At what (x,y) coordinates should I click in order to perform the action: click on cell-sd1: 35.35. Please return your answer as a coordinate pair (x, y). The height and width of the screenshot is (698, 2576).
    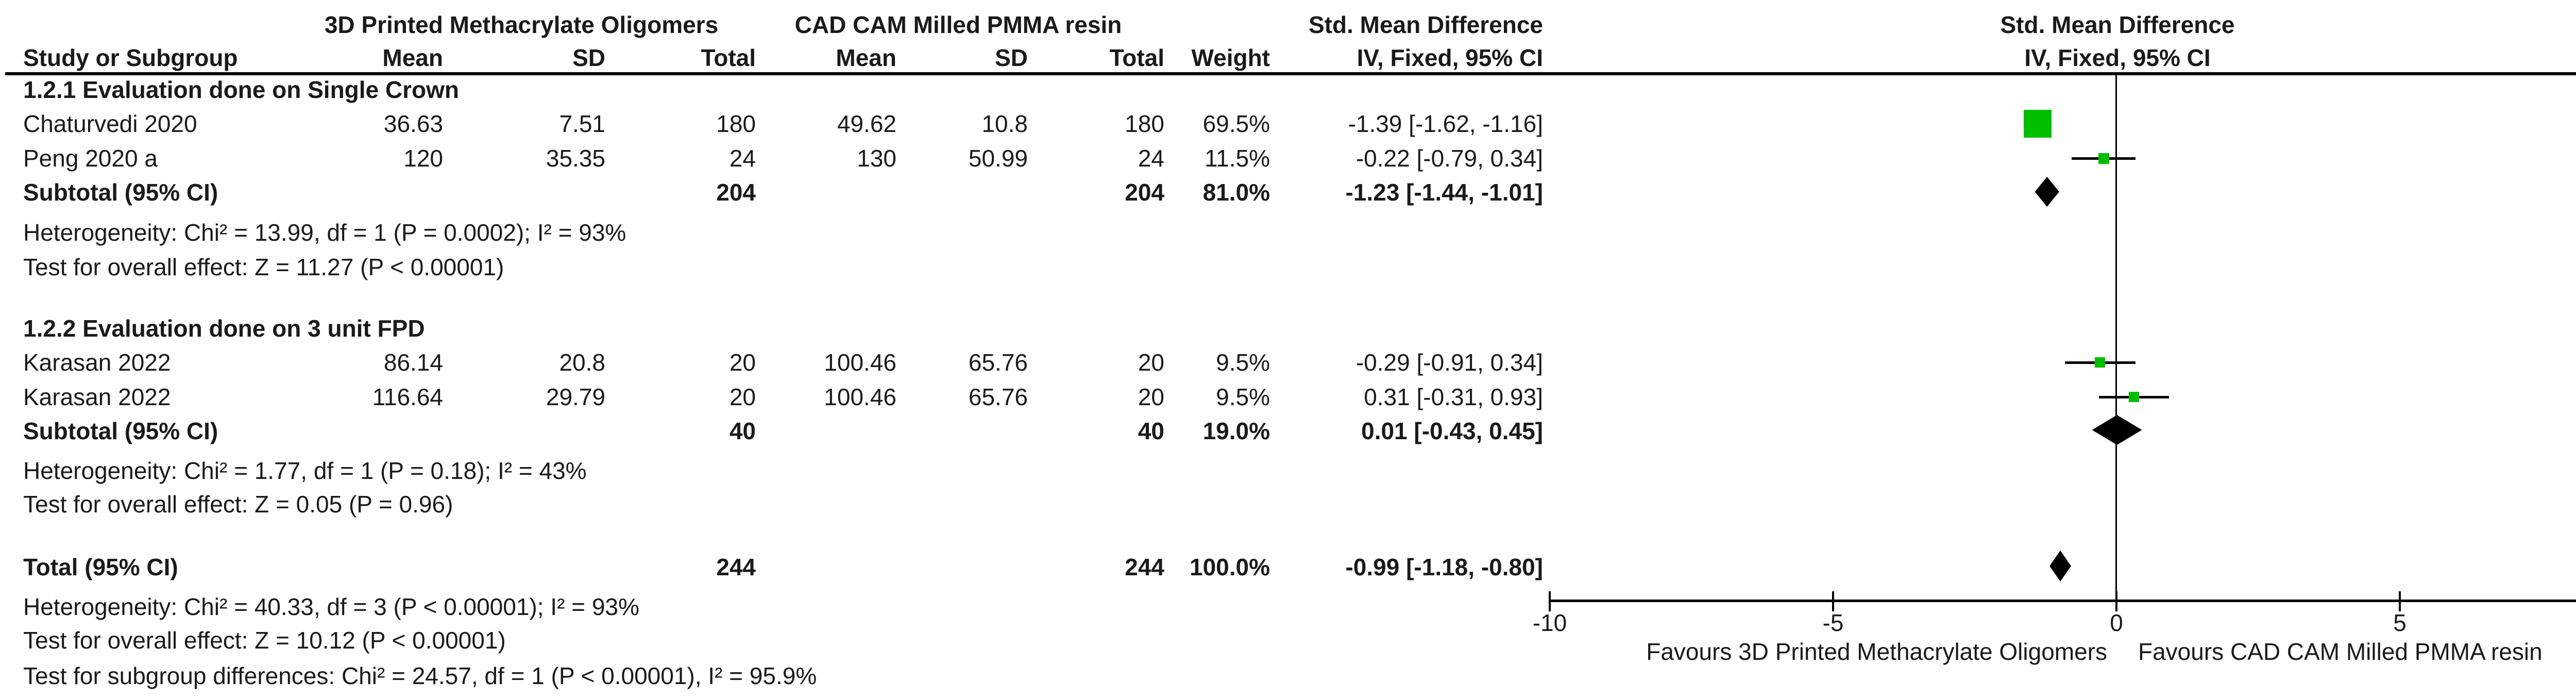
    Looking at the image, I should click on (575, 158).